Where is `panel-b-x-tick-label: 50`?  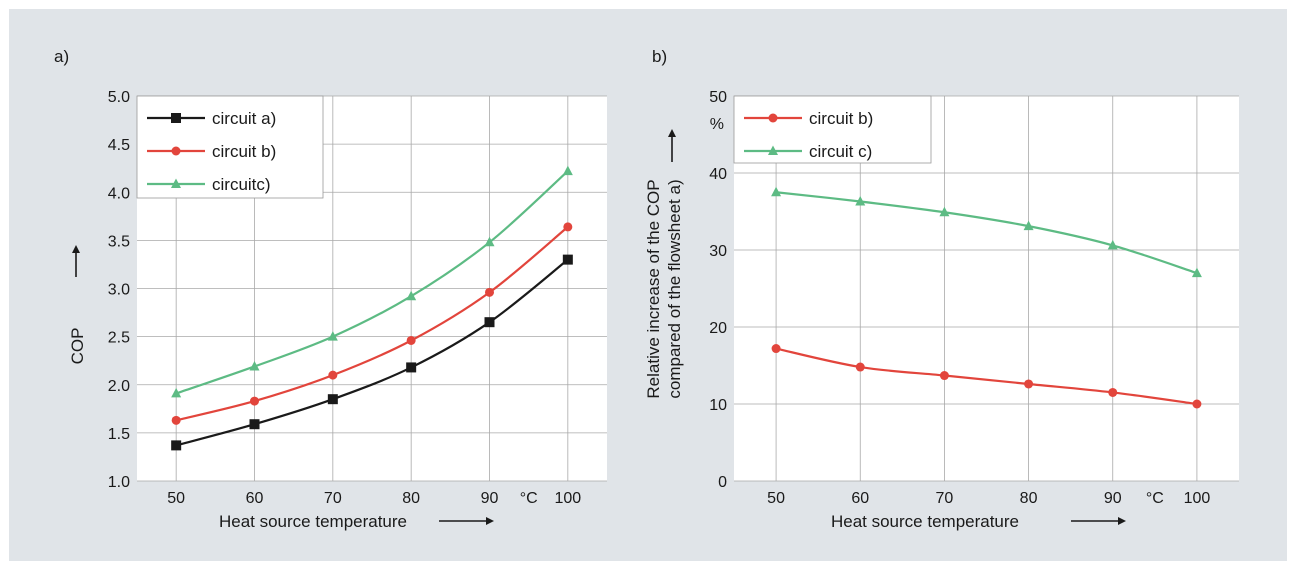
panel-b-x-tick-label: 50 is located at coordinates (776, 498).